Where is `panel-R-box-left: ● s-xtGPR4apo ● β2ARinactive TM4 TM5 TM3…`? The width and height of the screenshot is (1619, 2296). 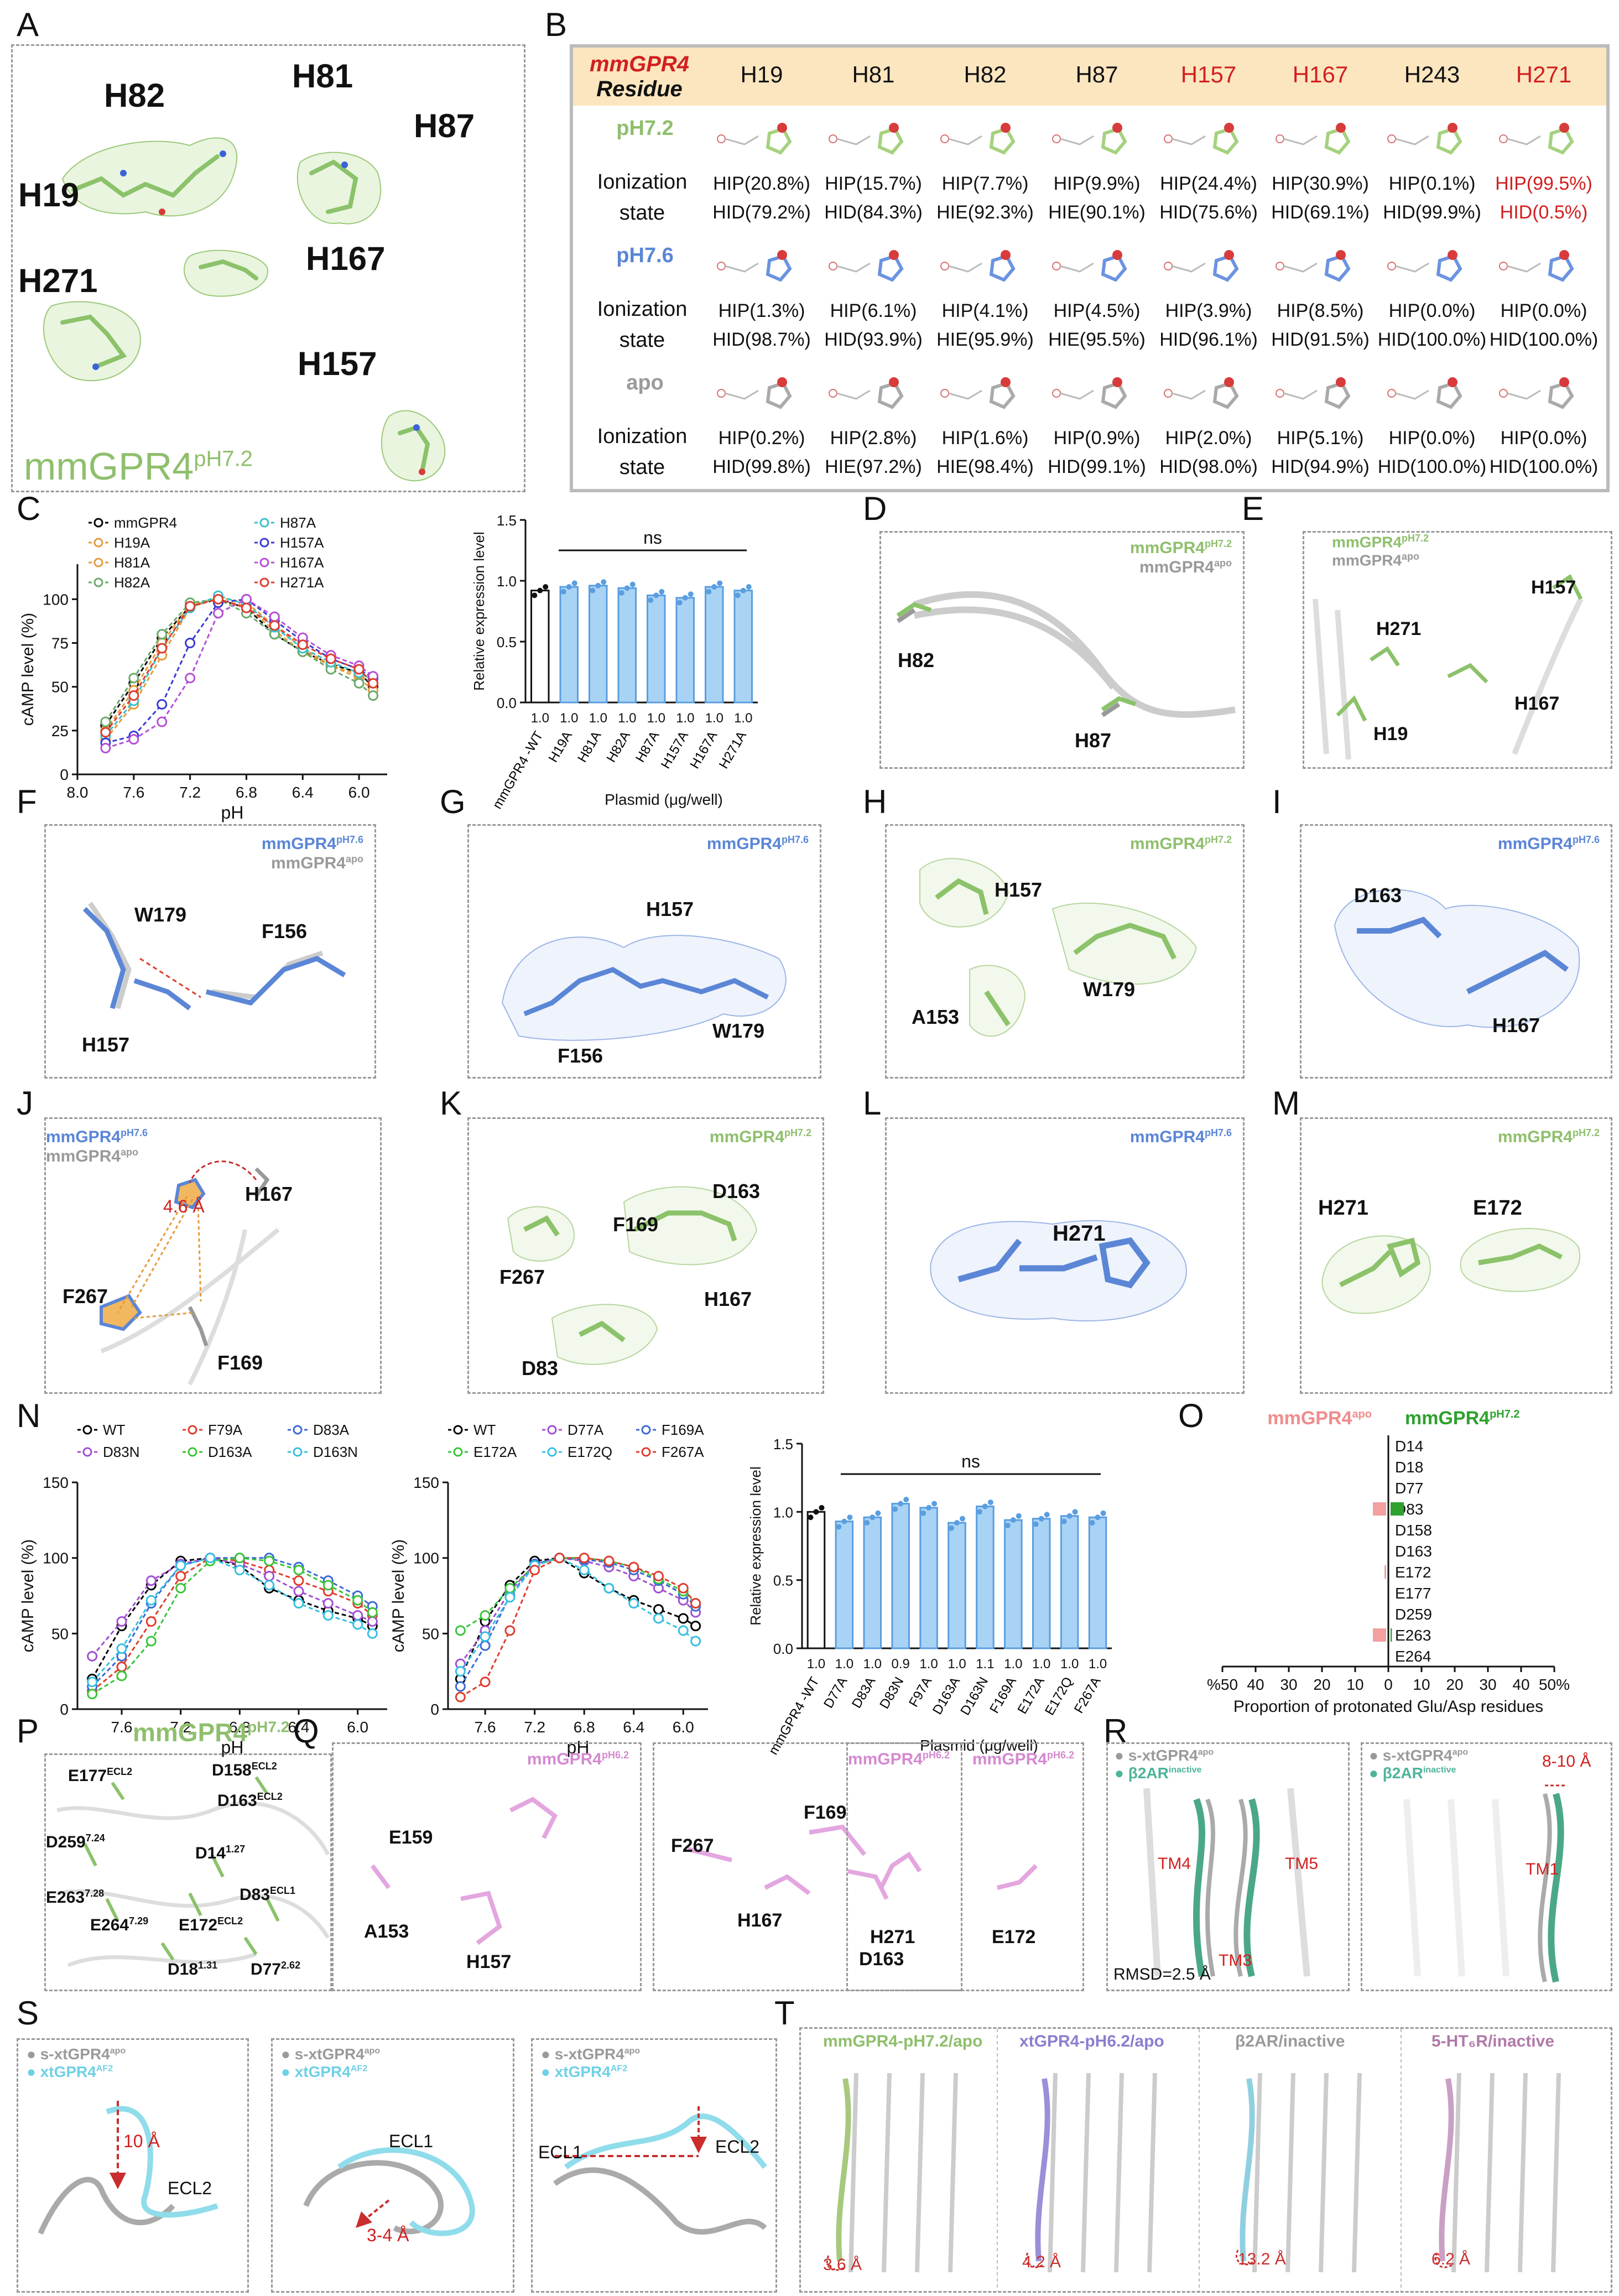
panel-R-box-left: ● s-xtGPR4apo ● β2ARinactive TM4 TM5 TM3… is located at coordinates (1228, 1866).